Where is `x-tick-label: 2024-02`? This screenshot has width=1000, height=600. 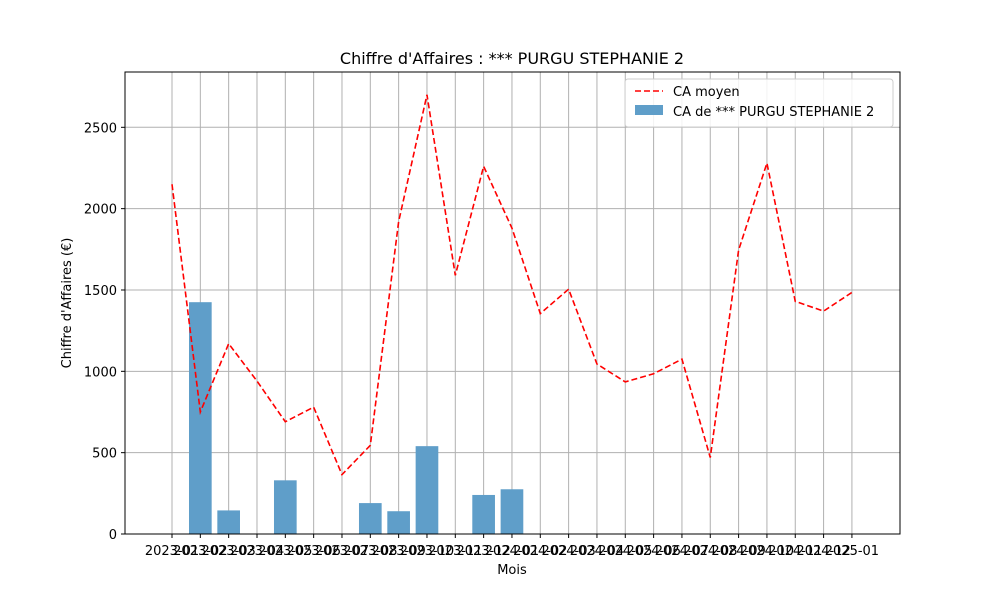
x-tick-label: 2024-02 is located at coordinates (540, 551).